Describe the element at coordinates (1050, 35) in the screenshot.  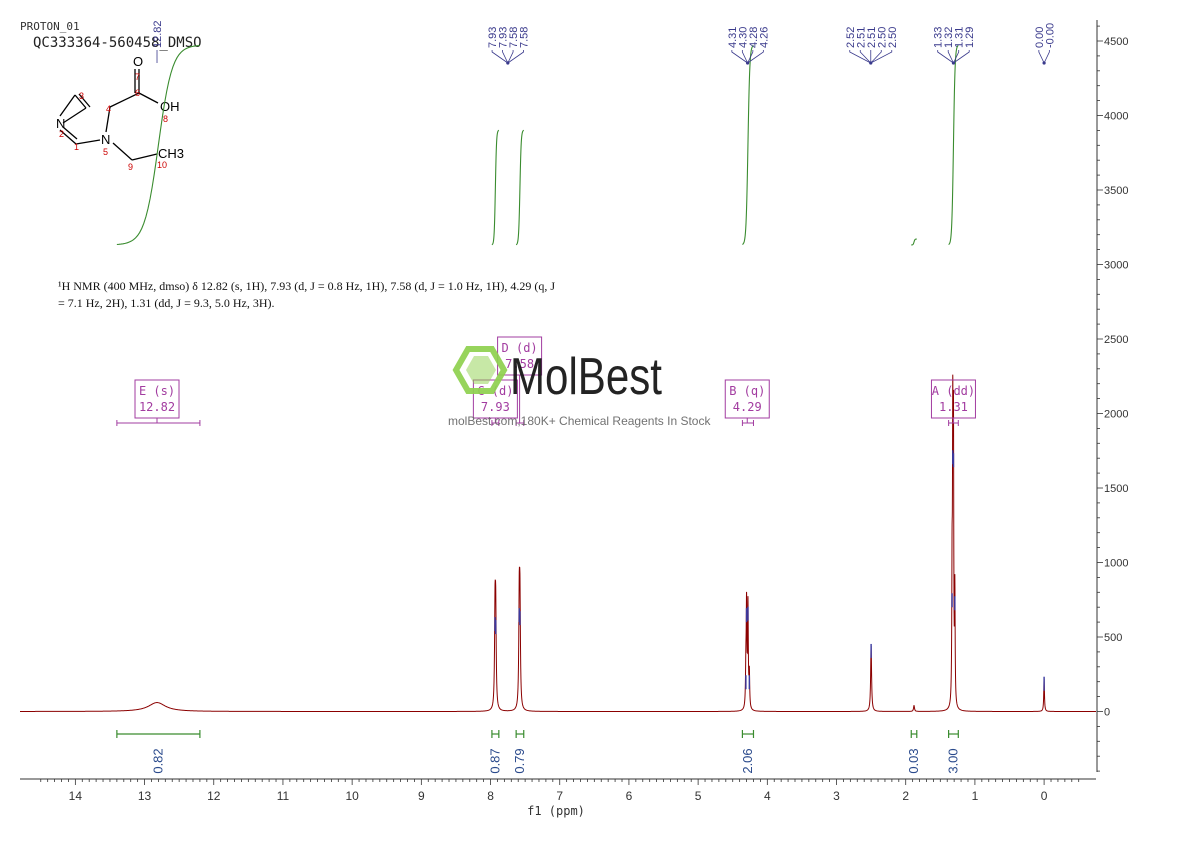
I see `peak-label: -0.00` at that location.